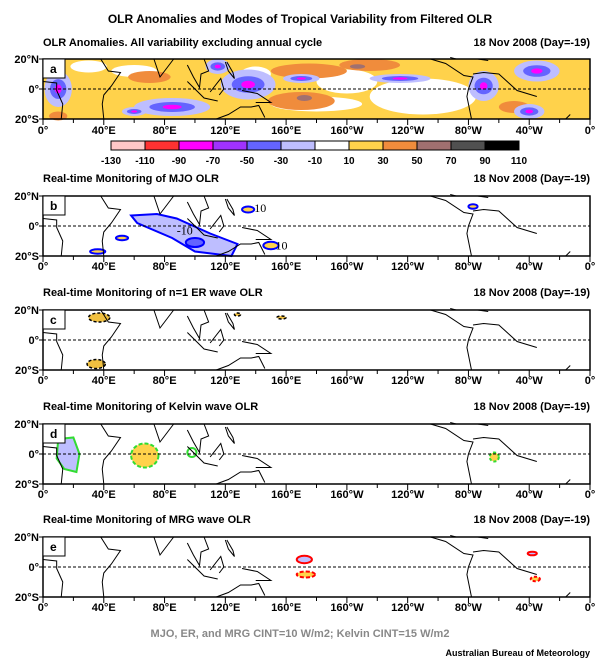 The image size is (600, 662). Describe the element at coordinates (451, 161) in the screenshot. I see `colorbar-label: 70` at that location.